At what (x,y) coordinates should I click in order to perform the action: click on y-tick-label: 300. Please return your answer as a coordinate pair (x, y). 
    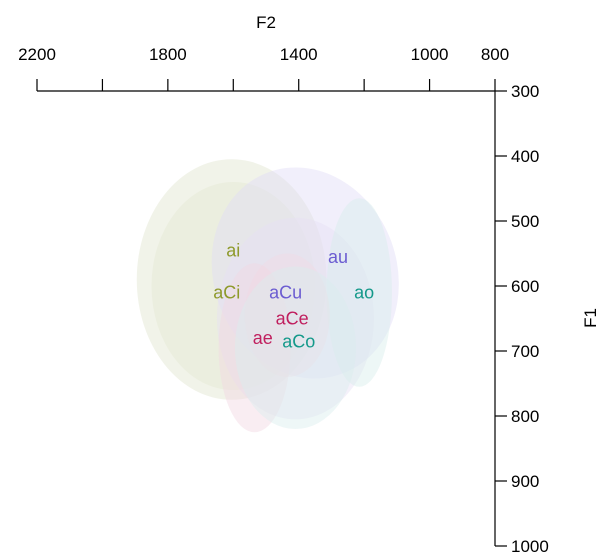
    Looking at the image, I should click on (525, 91).